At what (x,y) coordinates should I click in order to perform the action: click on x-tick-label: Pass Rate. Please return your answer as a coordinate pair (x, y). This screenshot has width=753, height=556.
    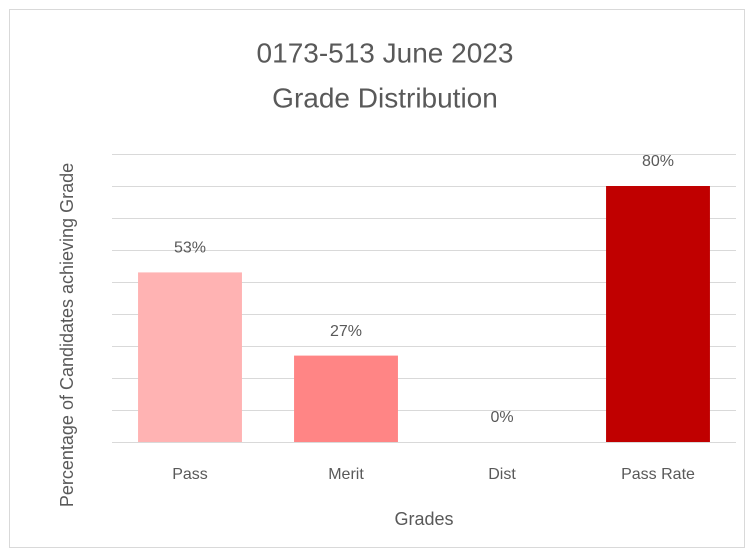
    Looking at the image, I should click on (658, 474).